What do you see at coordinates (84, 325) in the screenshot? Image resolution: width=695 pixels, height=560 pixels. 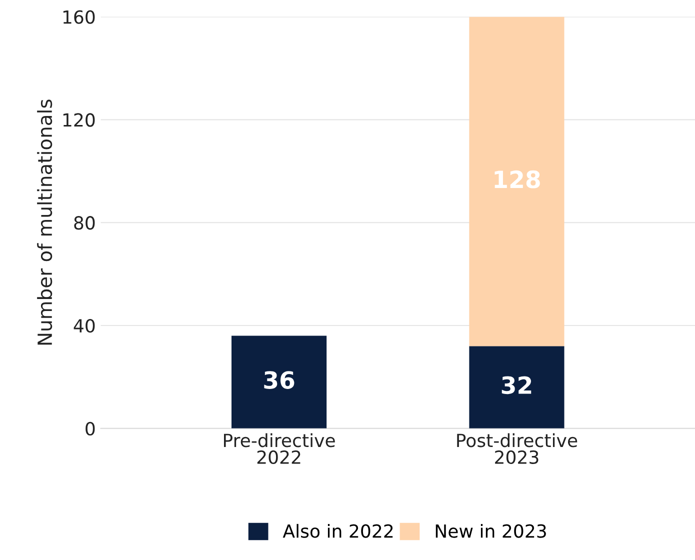 I see `y-tick-label: 40` at bounding box center [84, 325].